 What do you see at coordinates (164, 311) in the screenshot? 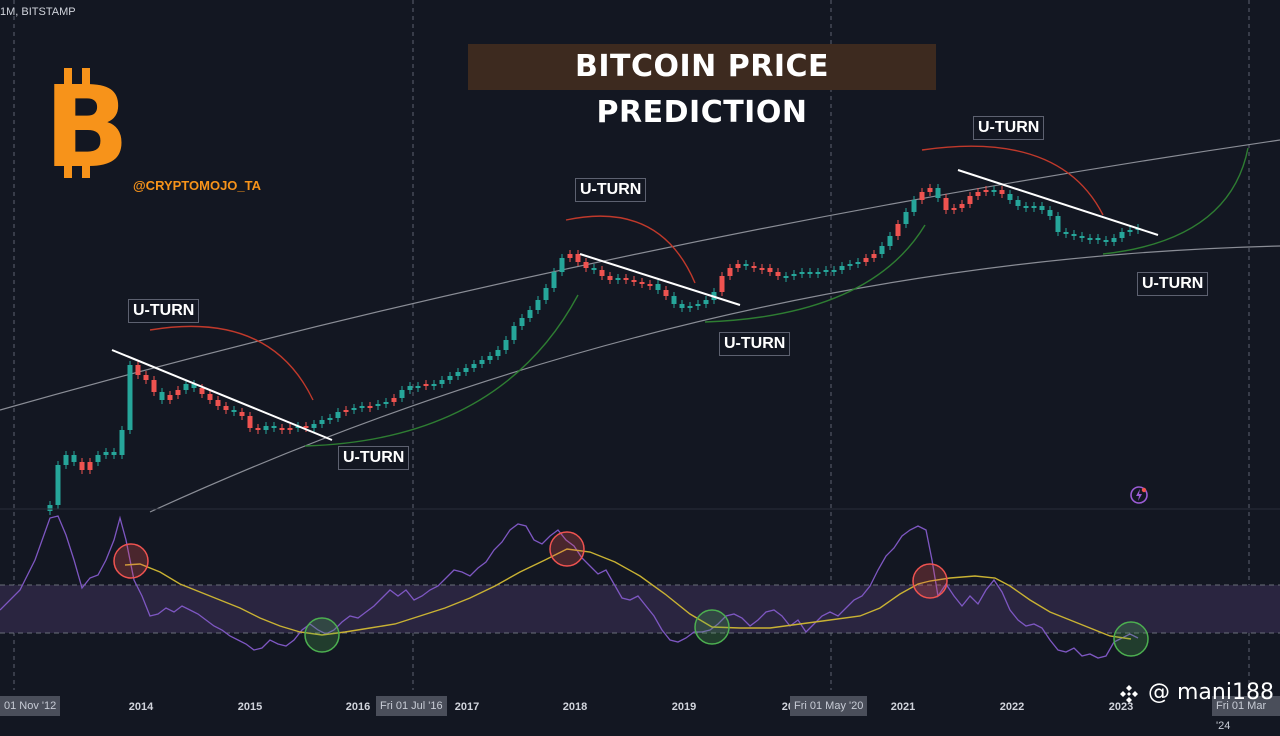
I see `uturn-label-1: U-TURN` at bounding box center [164, 311].